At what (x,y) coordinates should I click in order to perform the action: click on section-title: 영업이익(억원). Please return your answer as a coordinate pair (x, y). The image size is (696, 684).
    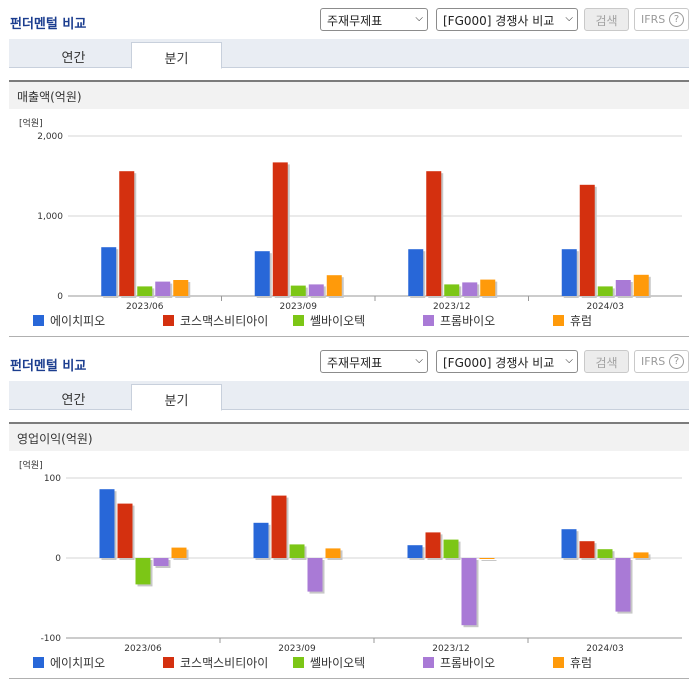
    Looking at the image, I should click on (349, 436).